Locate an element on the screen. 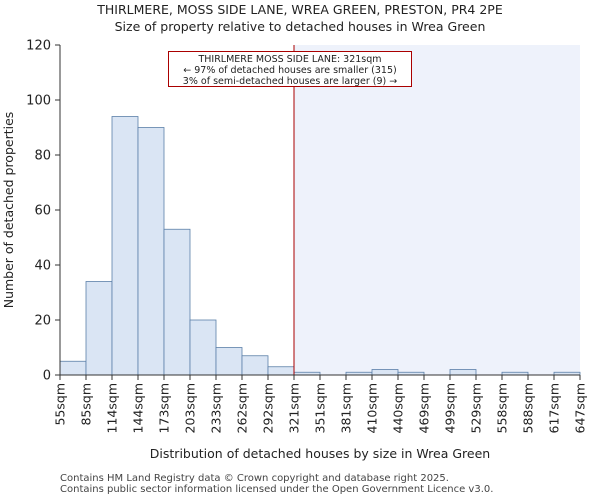  x-tick-label: 558sqm is located at coordinates (502, 408).